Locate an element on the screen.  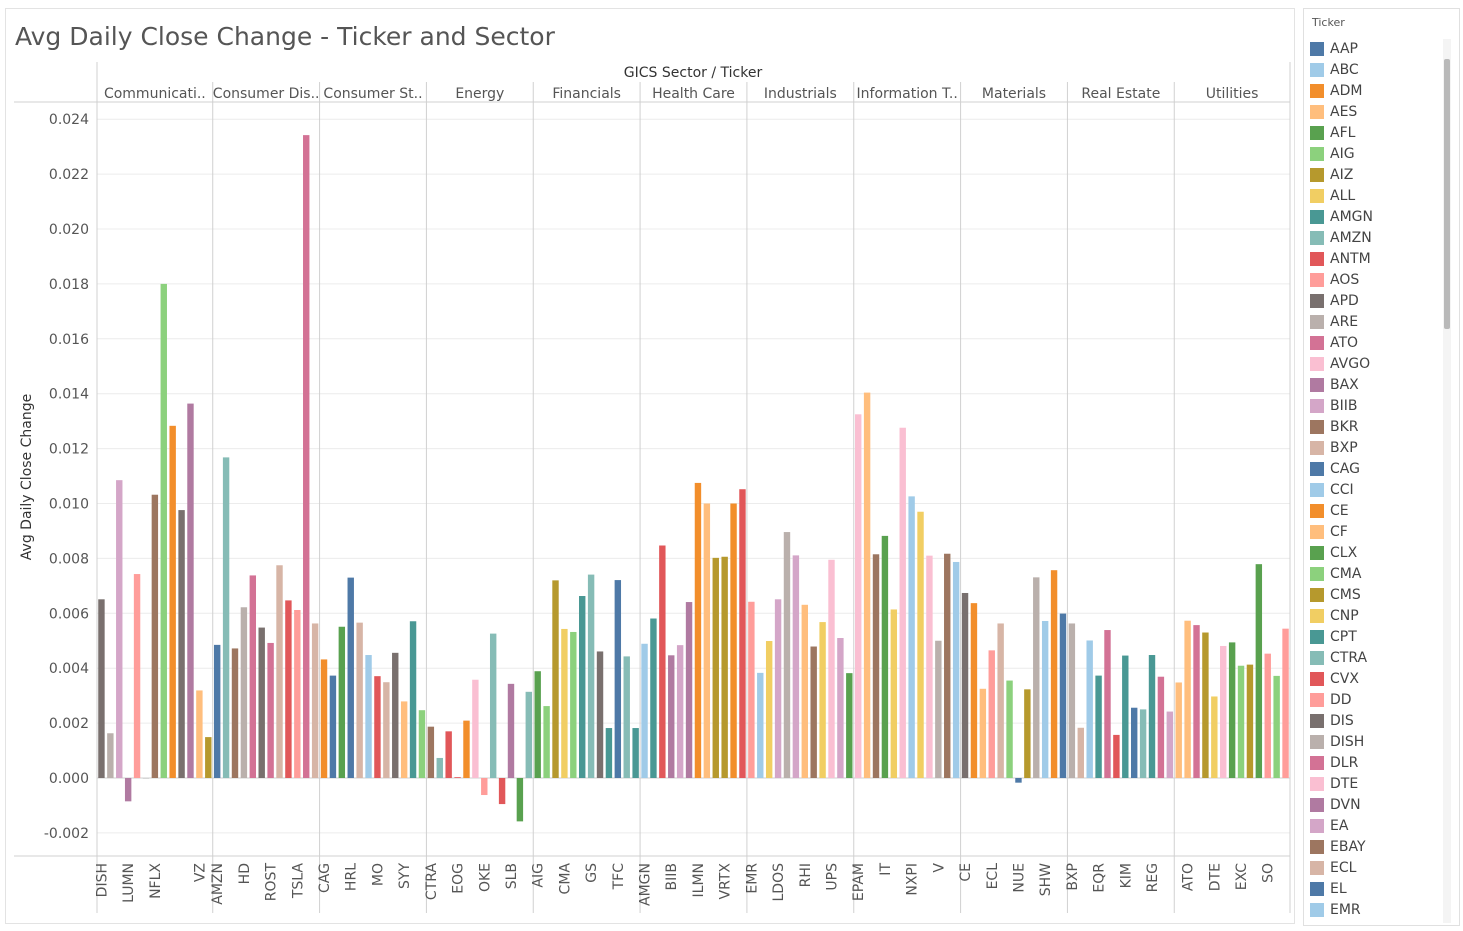
bar-nxpi is located at coordinates (911, 637).